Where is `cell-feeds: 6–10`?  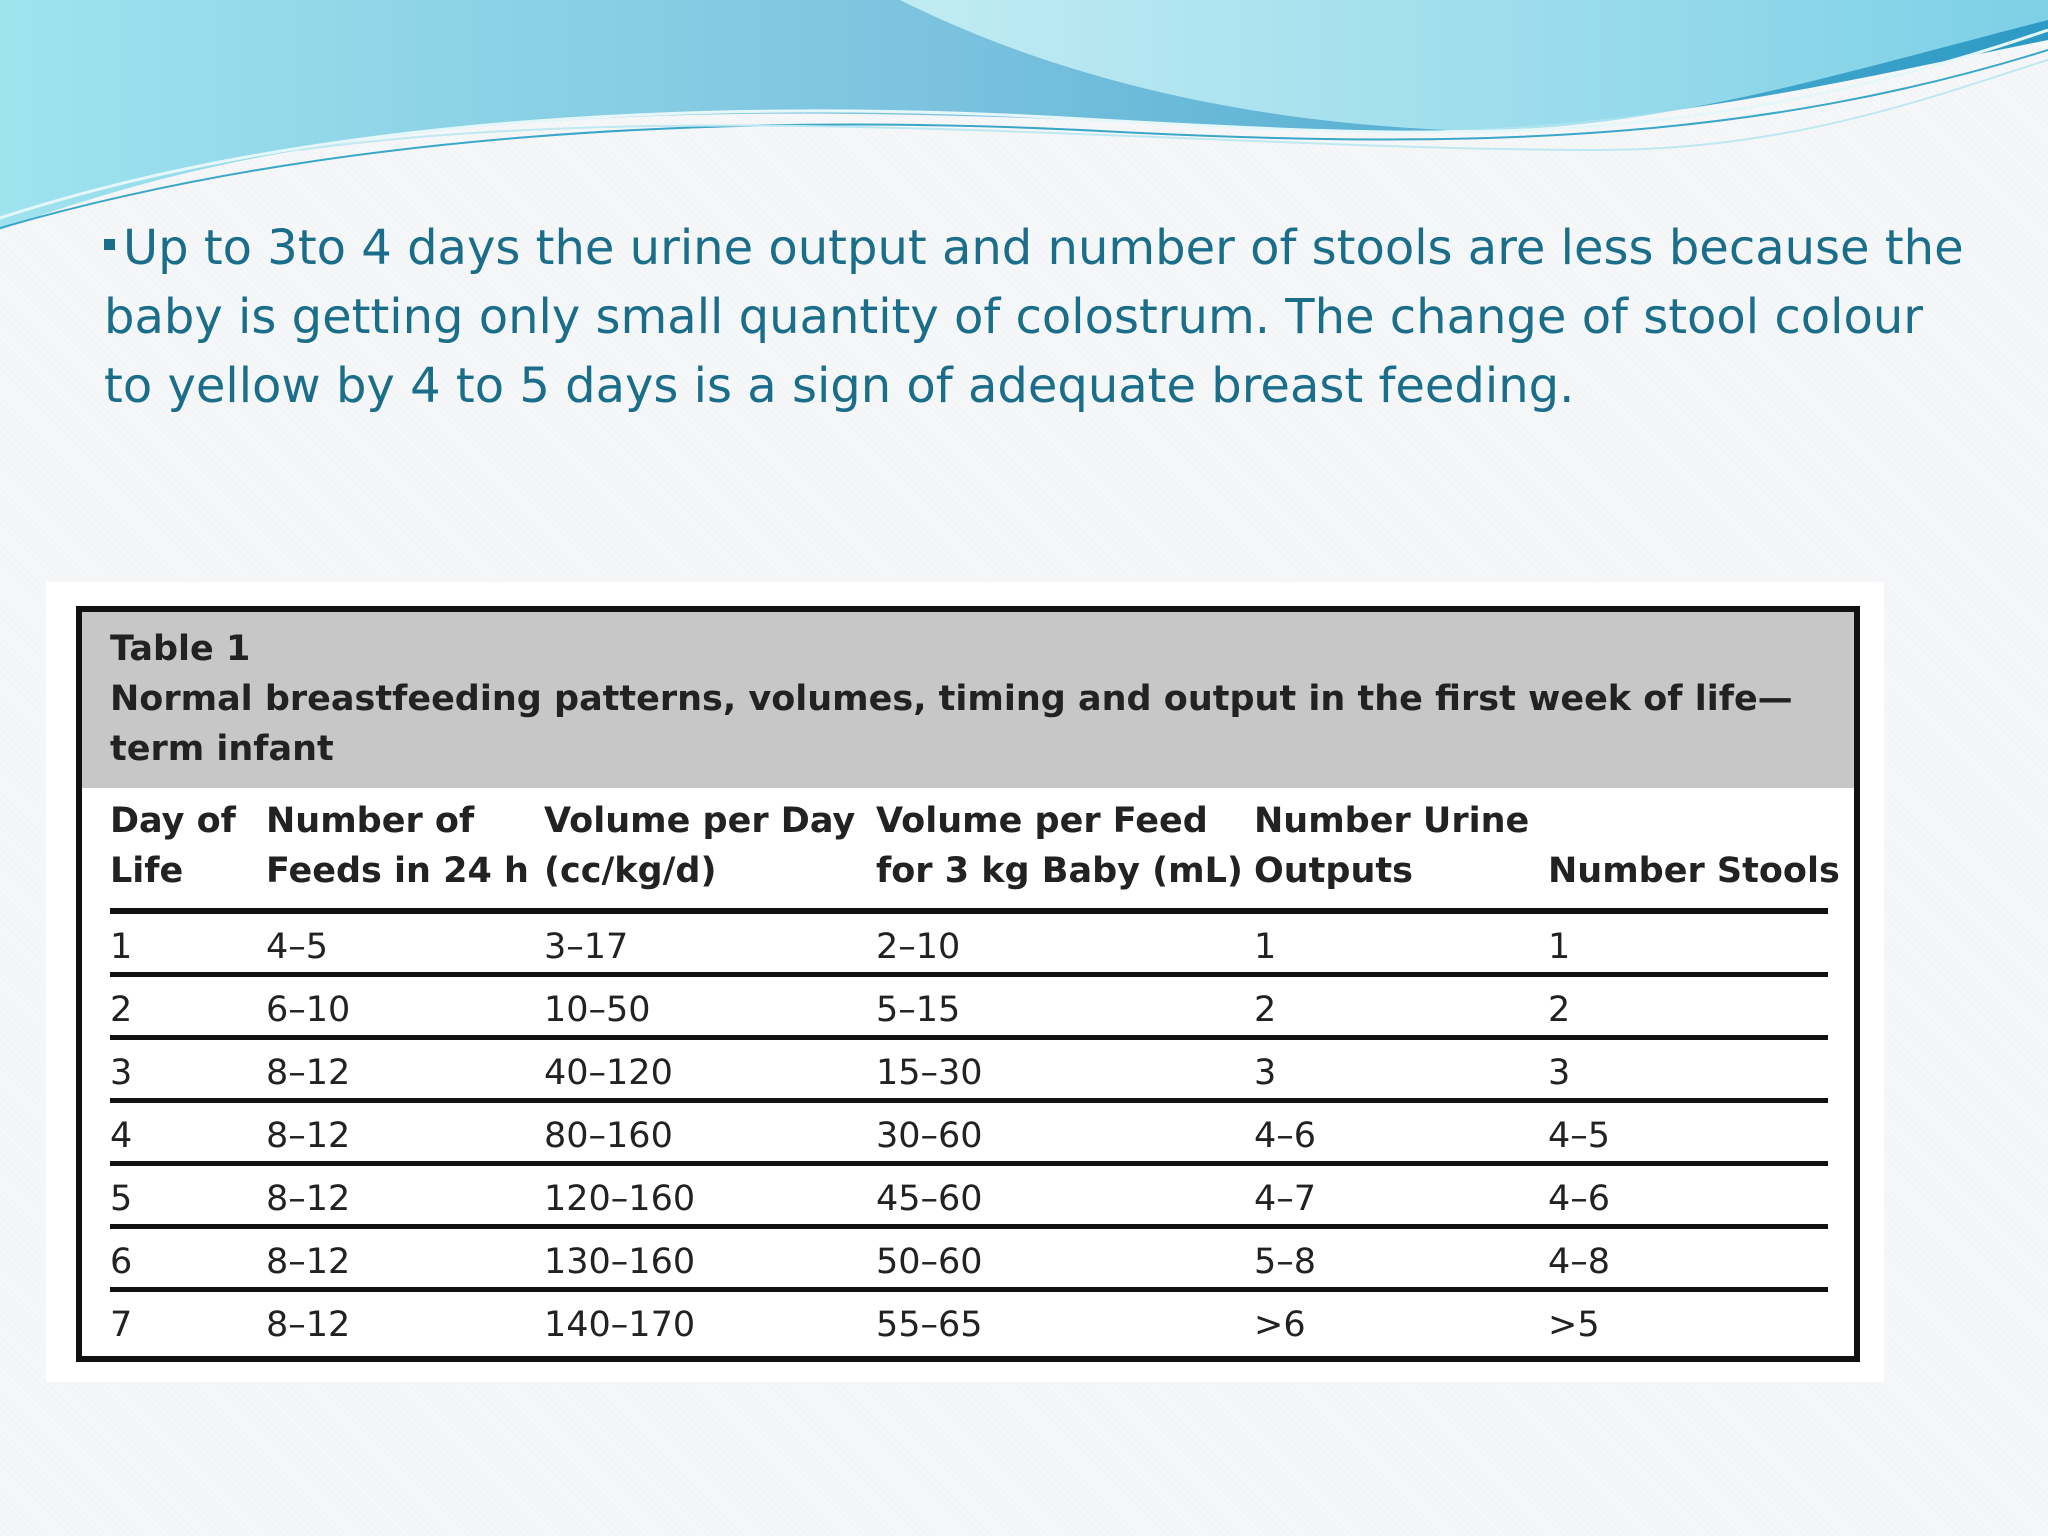 cell-feeds: 6–10 is located at coordinates (308, 1010).